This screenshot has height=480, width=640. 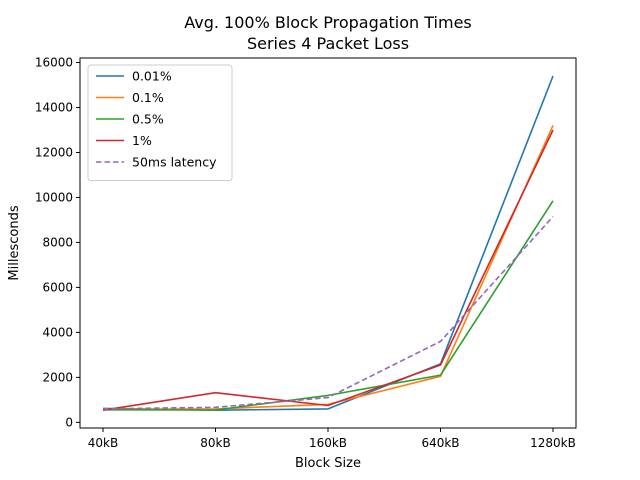 What do you see at coordinates (54, 197) in the screenshot?
I see `y-tick-label: 10000` at bounding box center [54, 197].